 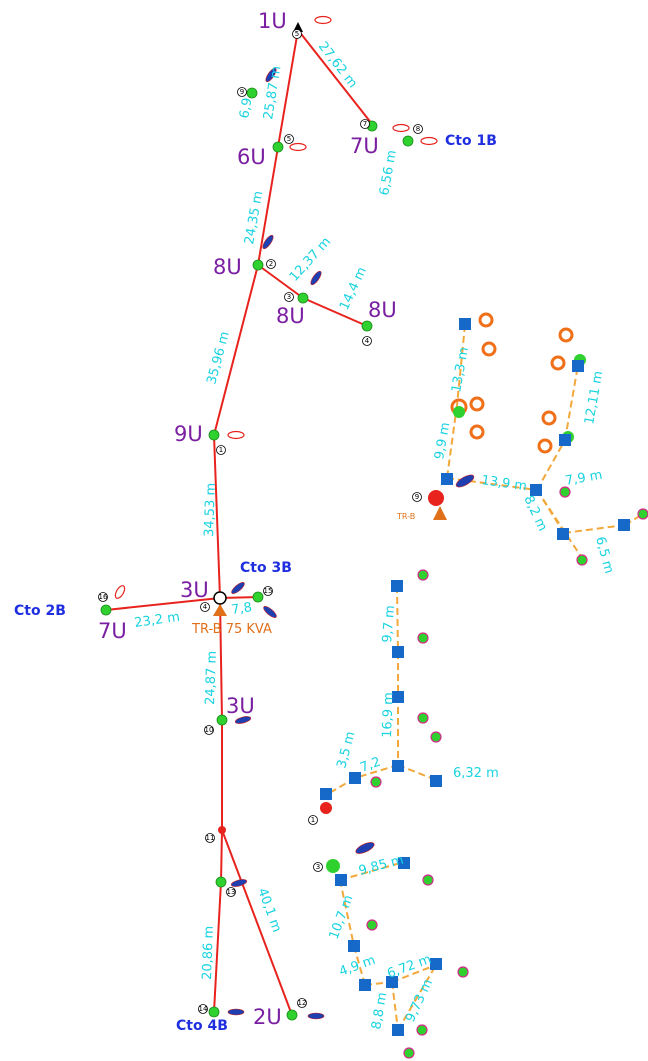 What do you see at coordinates (220, 610) in the screenshot?
I see `transformer-triangle-main` at bounding box center [220, 610].